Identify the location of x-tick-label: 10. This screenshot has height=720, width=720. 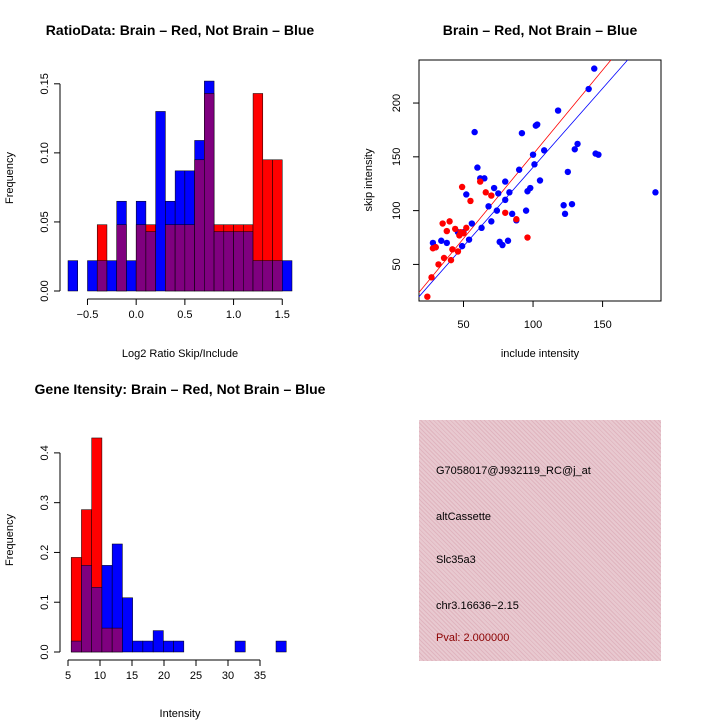
(100, 676).